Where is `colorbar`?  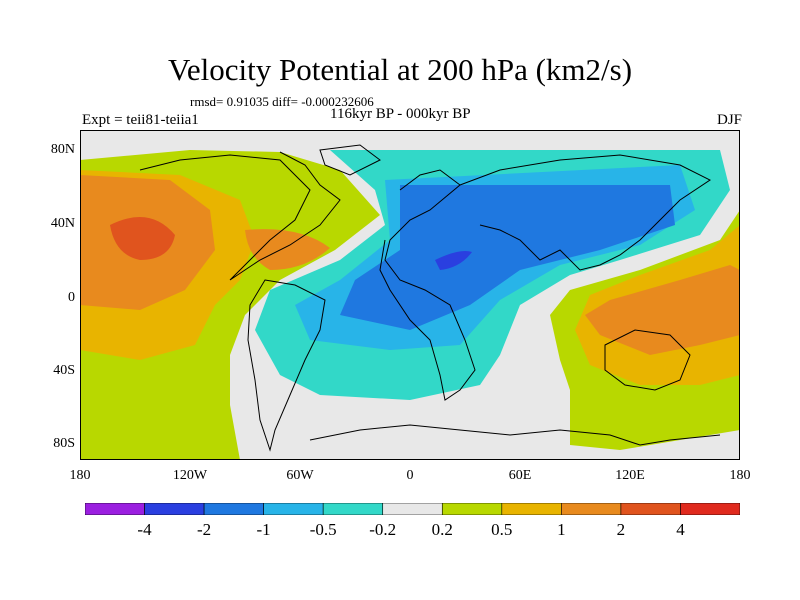
colorbar is located at coordinates (412, 509).